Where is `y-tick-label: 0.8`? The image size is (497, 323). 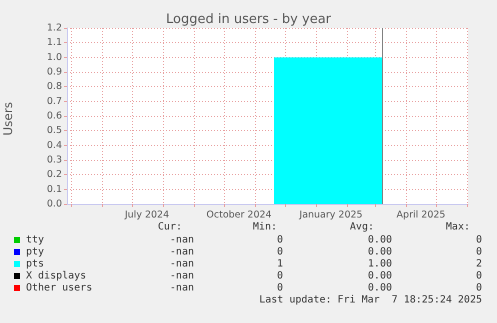
y-tick-label: 0.8 is located at coordinates (54, 86).